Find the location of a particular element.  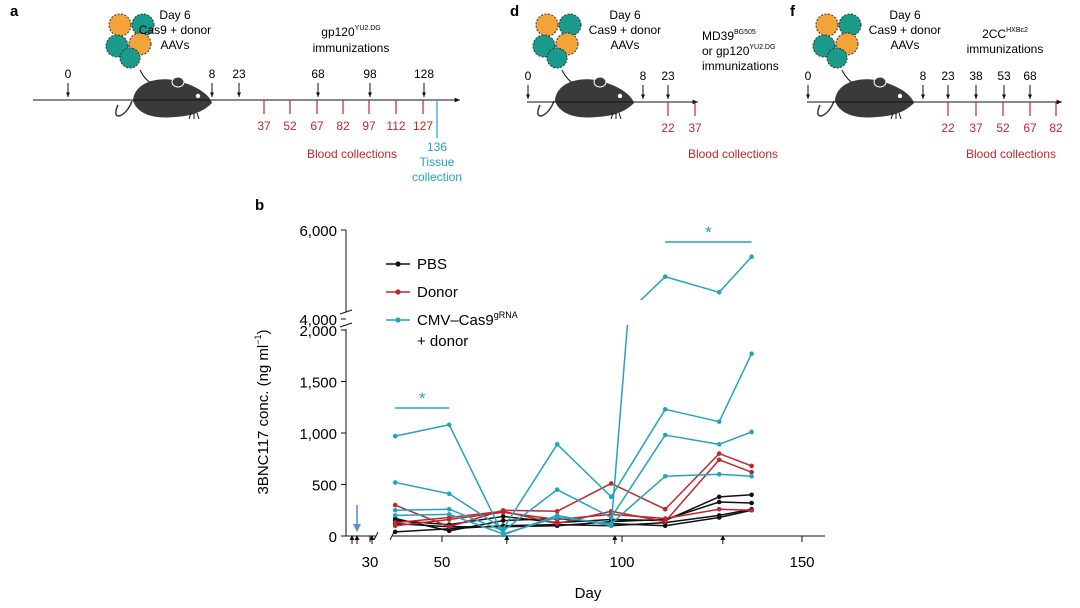

x-tick-label: 30 is located at coordinates (370, 562).